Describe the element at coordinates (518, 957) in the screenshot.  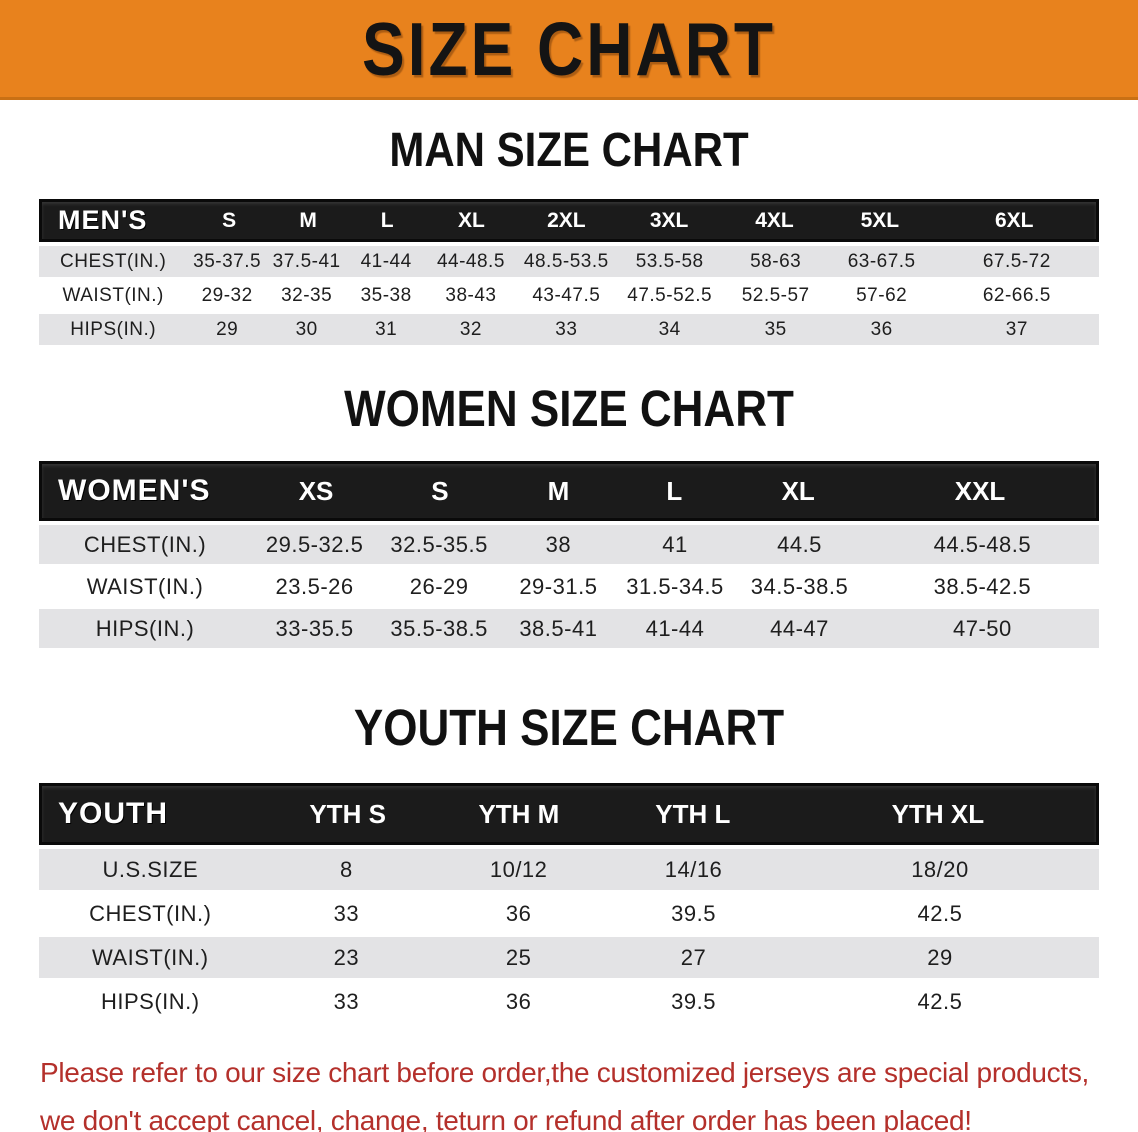
I see `youth-value-cell: 25` at that location.